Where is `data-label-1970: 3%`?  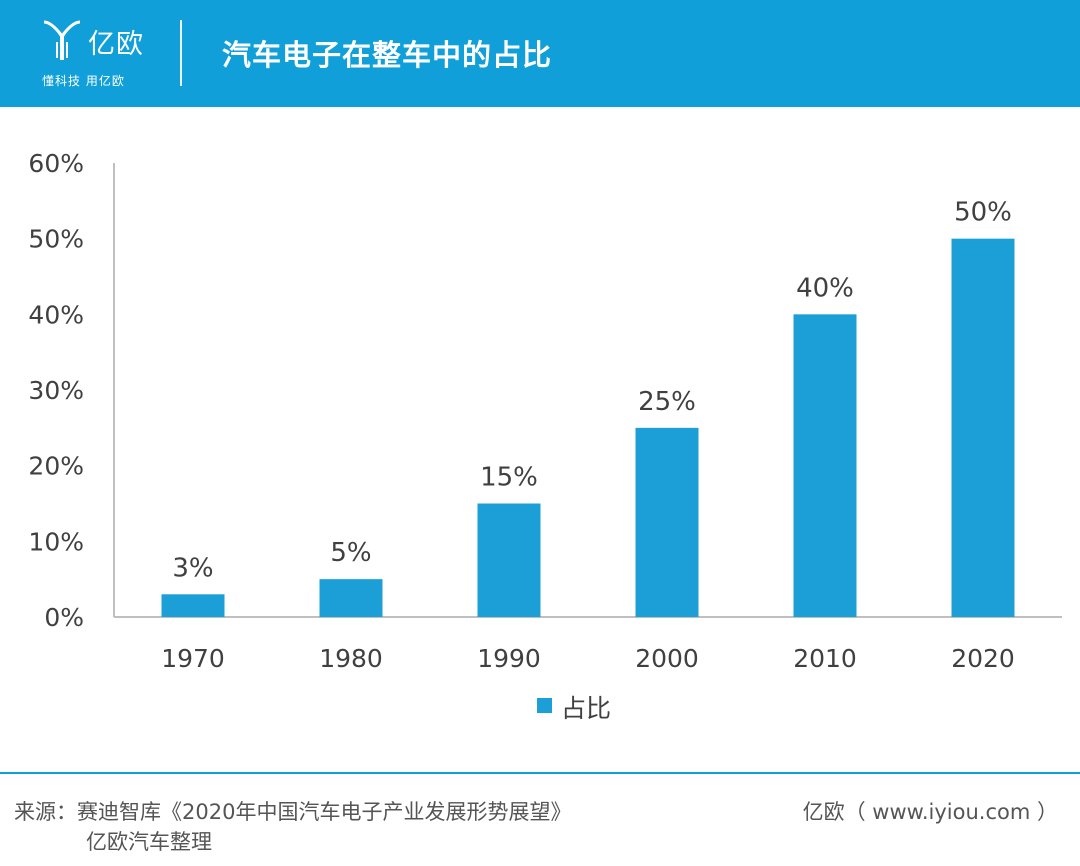 data-label-1970: 3% is located at coordinates (192, 568).